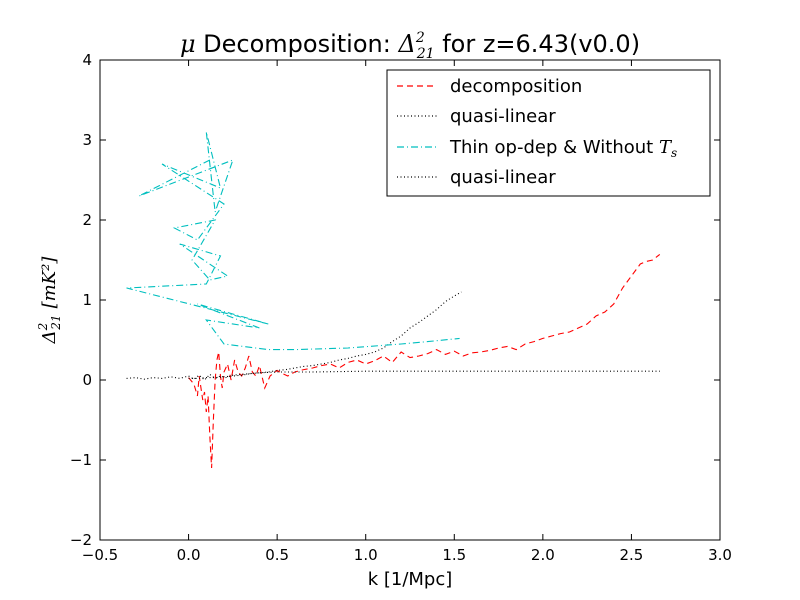  What do you see at coordinates (674, 153) in the screenshot?
I see `legend-thin-sub: s` at bounding box center [674, 153].